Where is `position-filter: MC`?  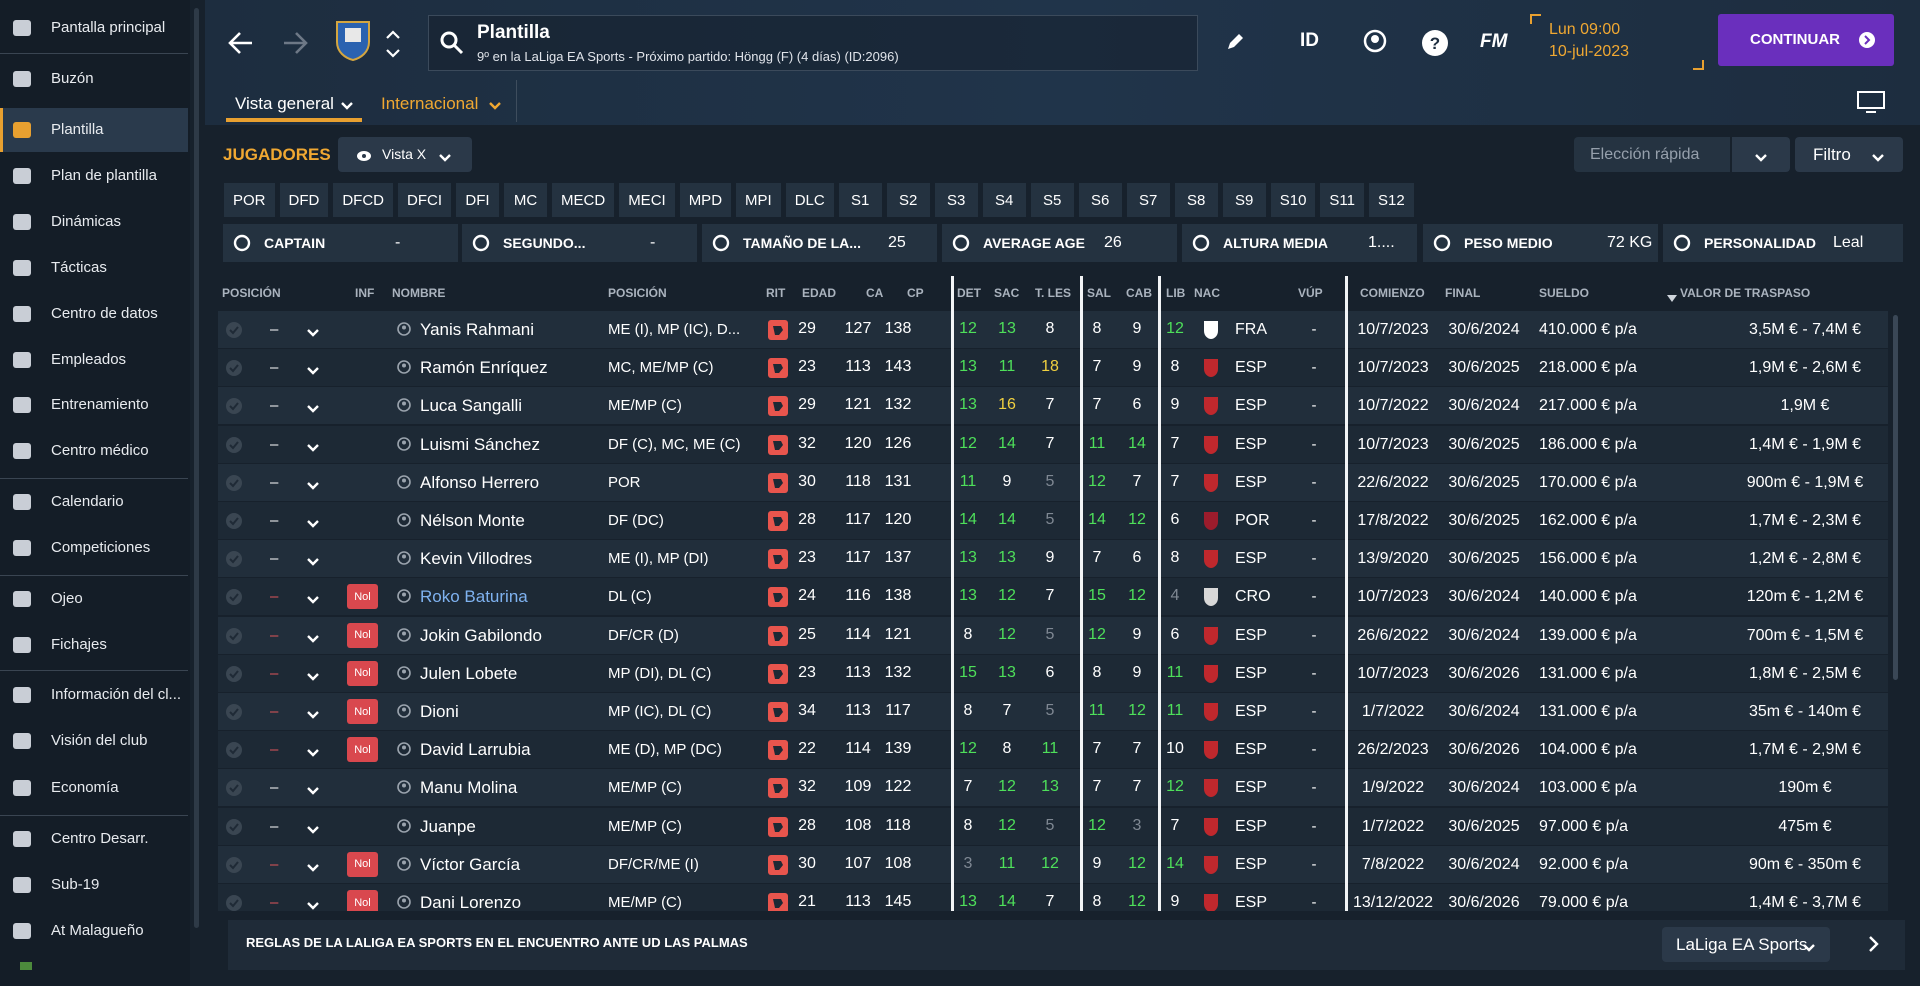 position-filter: MC is located at coordinates (526, 200).